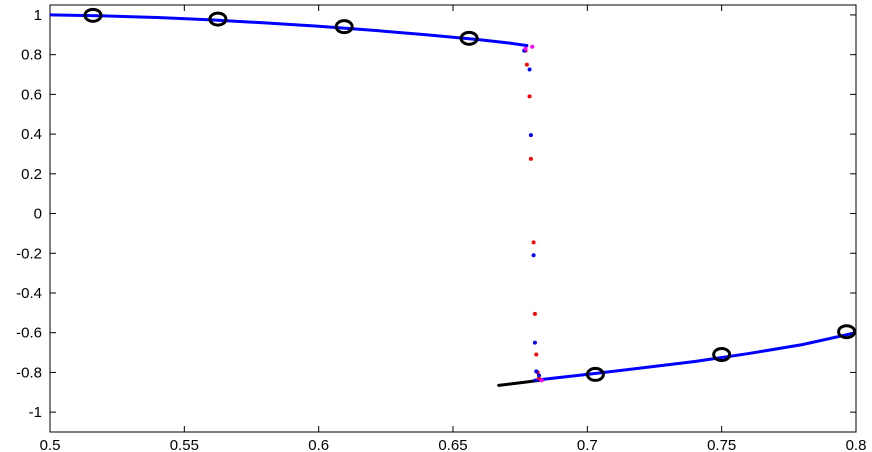 The width and height of the screenshot is (872, 452). I want to click on y-tick-label: 0.4, so click(31, 134).